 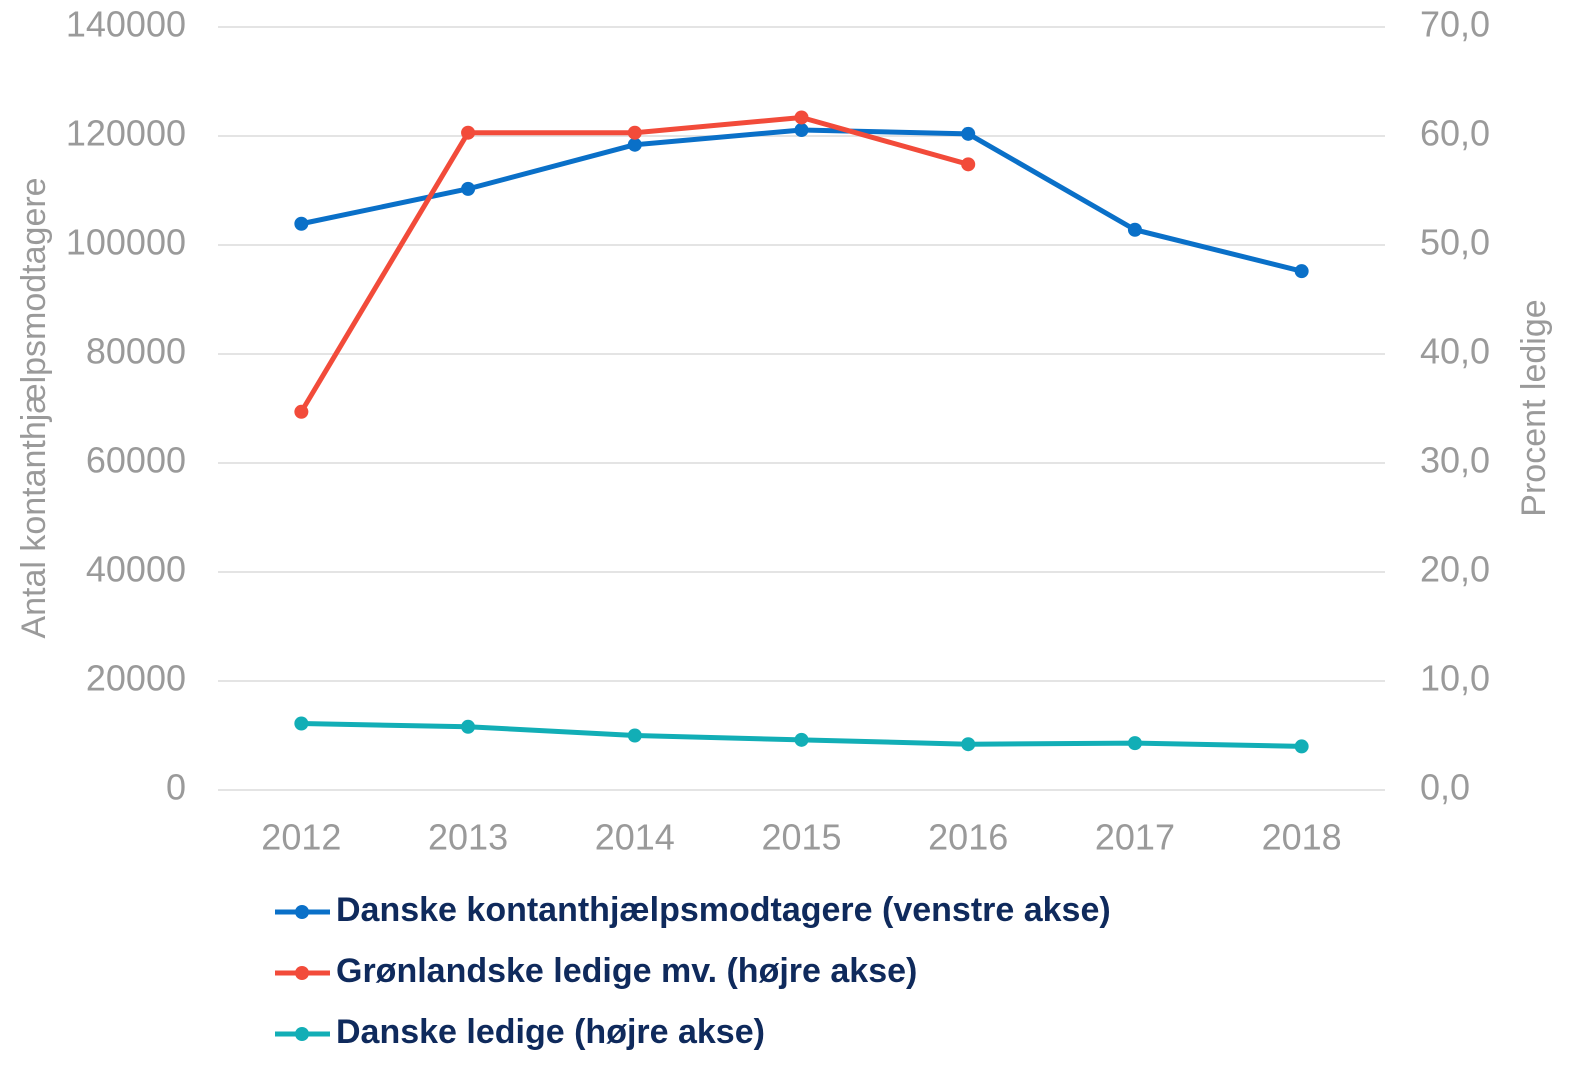 What do you see at coordinates (301, 837) in the screenshot?
I see `x-tick-label: 2012` at bounding box center [301, 837].